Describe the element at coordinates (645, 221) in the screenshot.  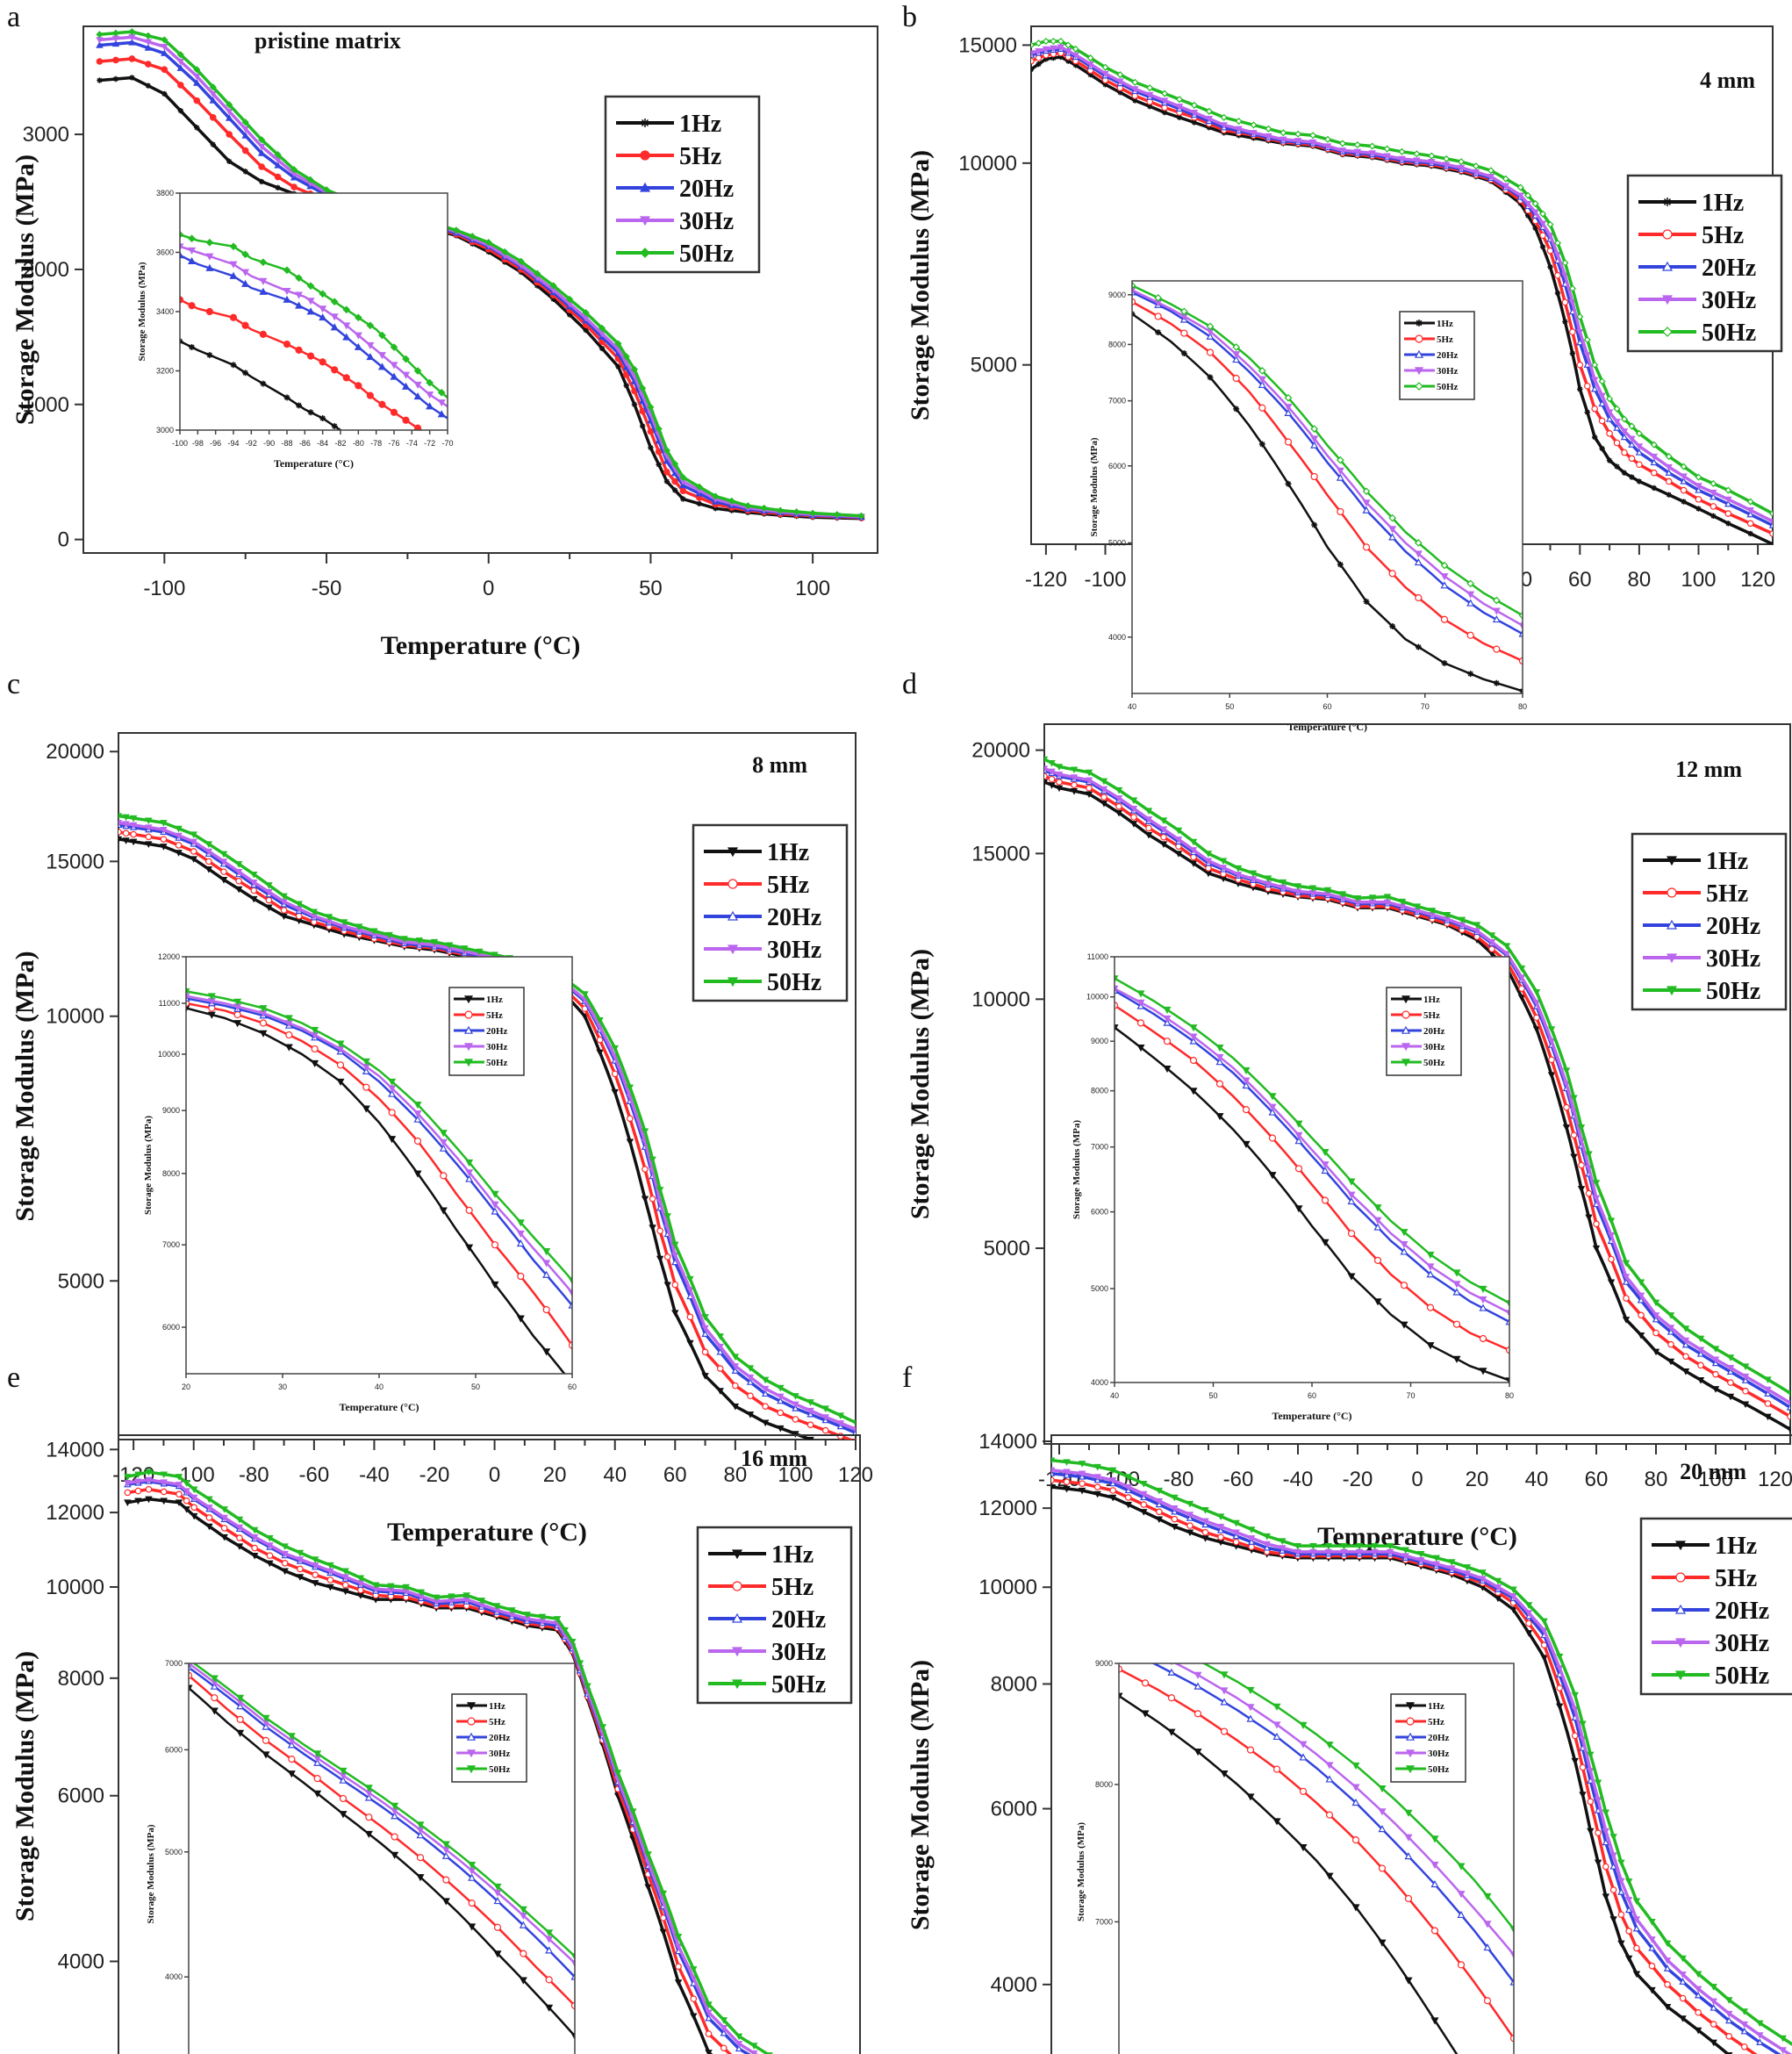
I see `legend-marker` at that location.